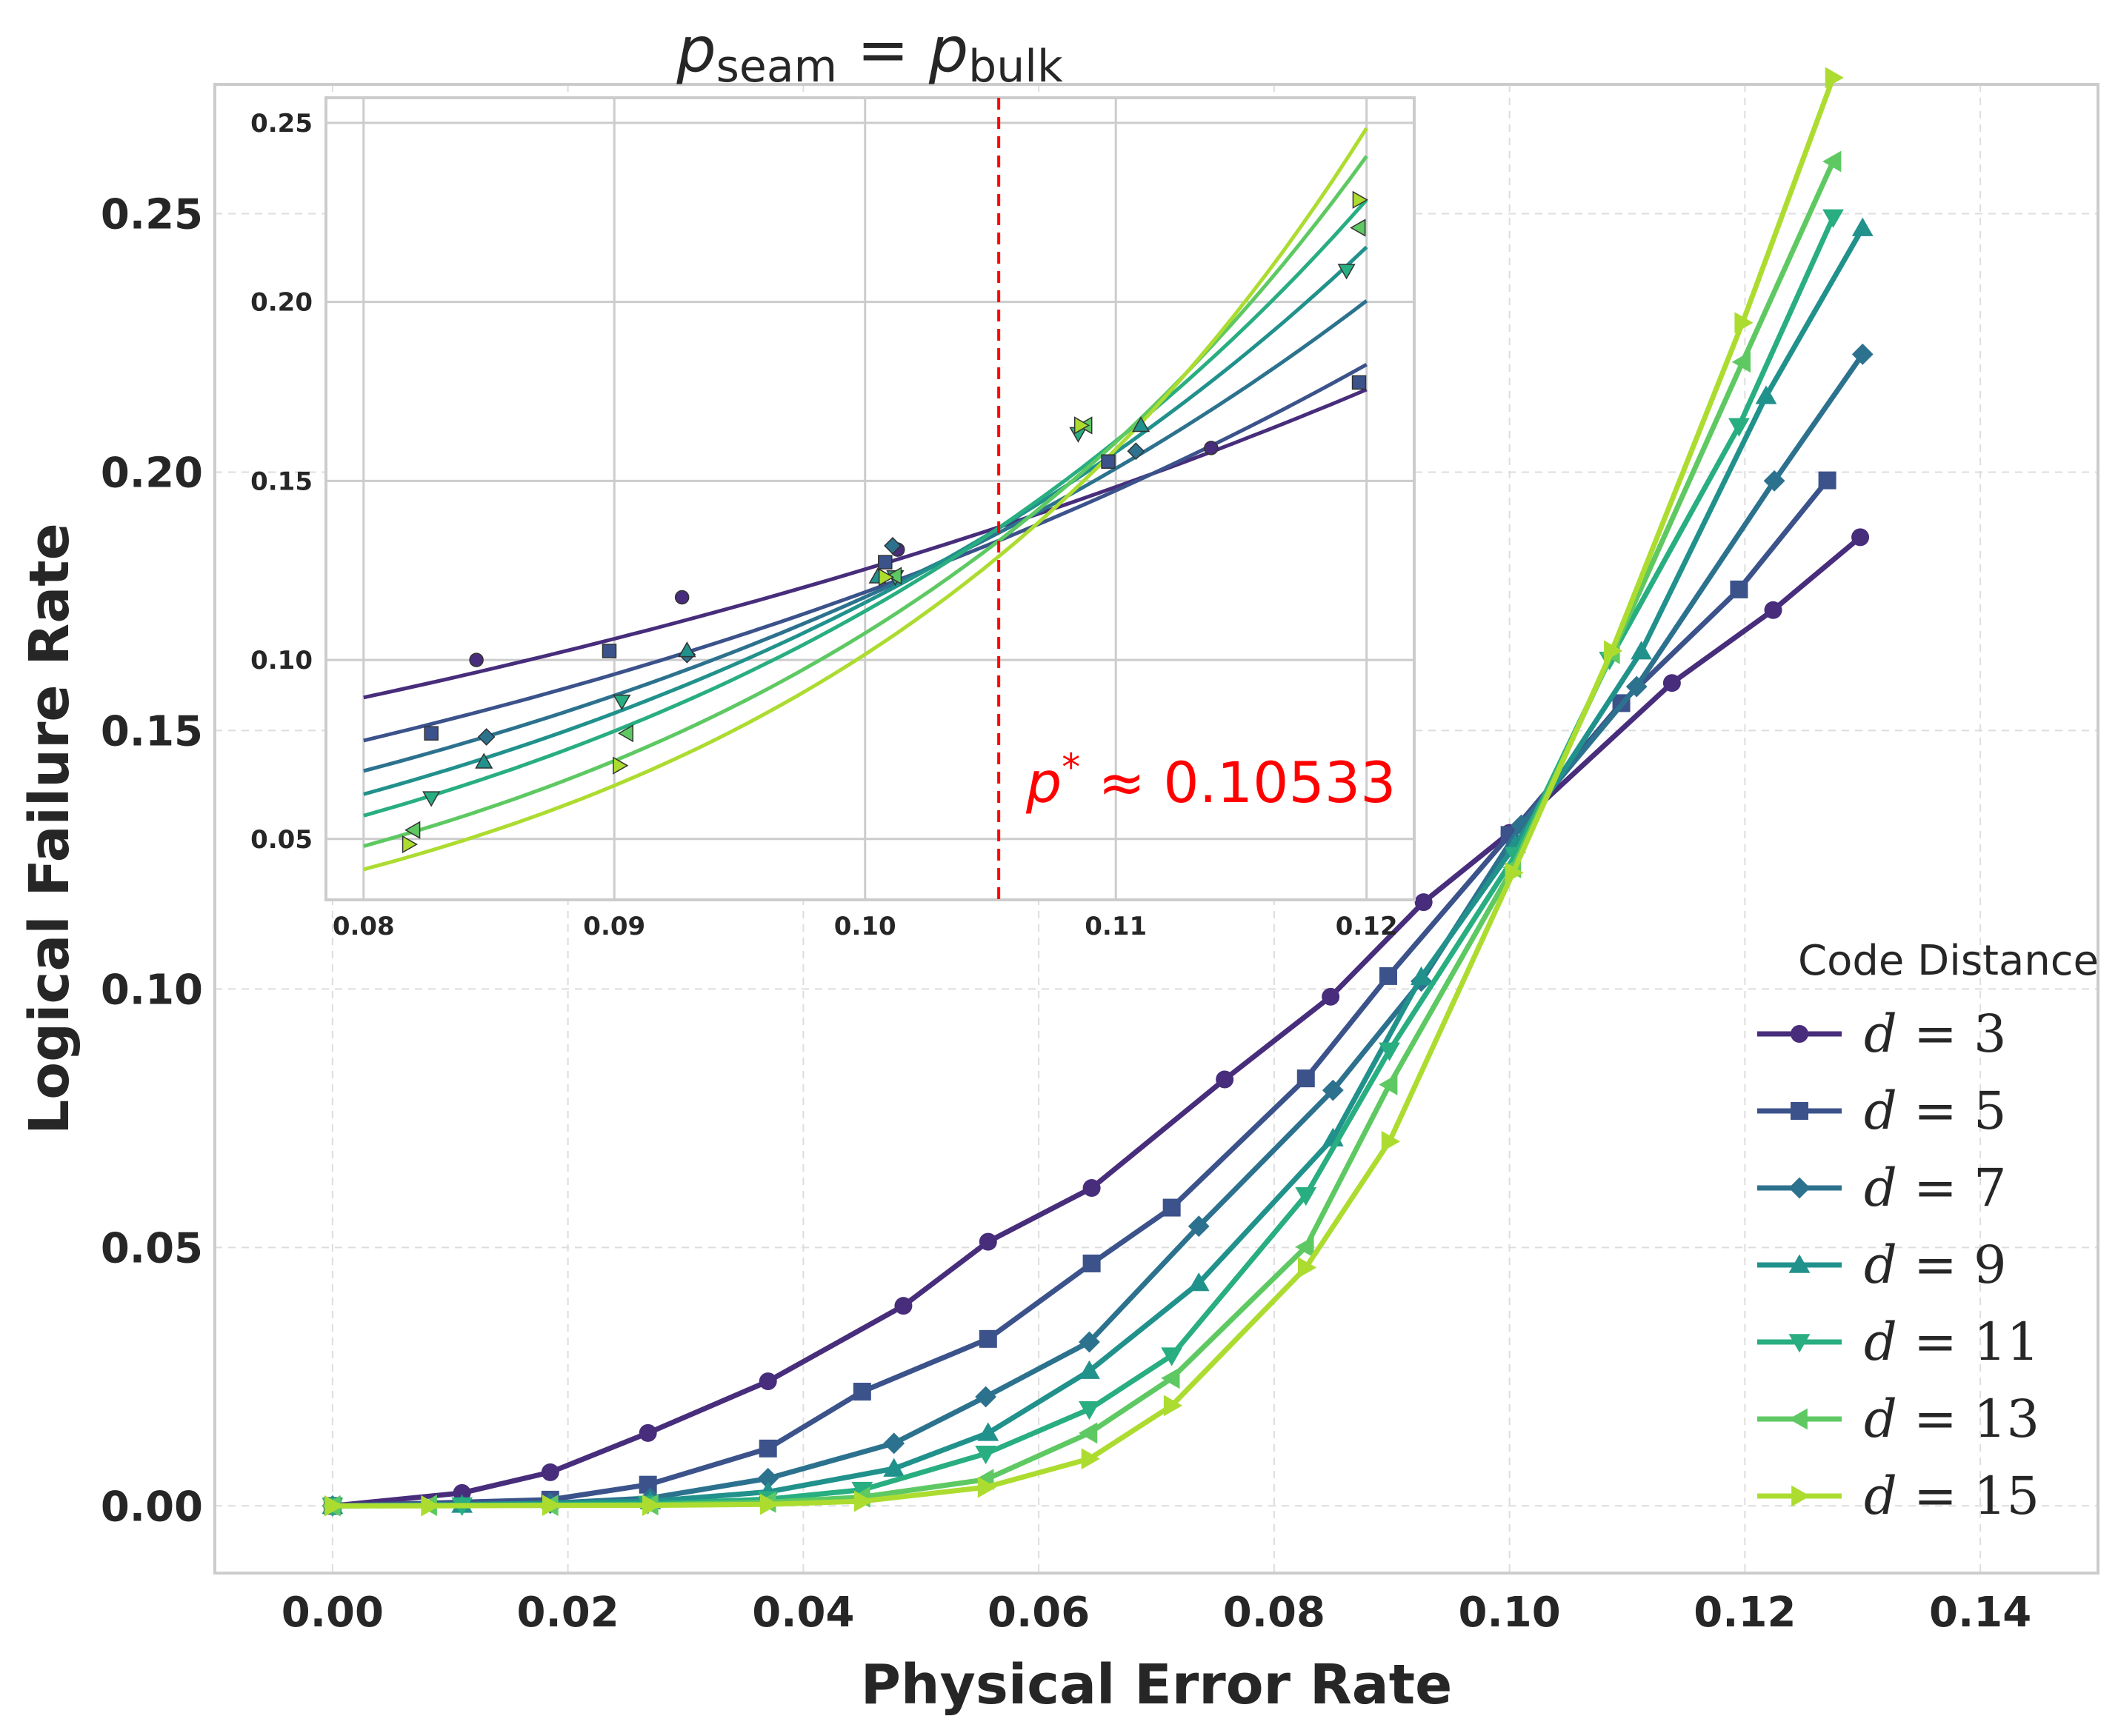 Image resolution: width=2118 pixels, height=1736 pixels. I want to click on legend-title: Code Distance, so click(1948, 961).